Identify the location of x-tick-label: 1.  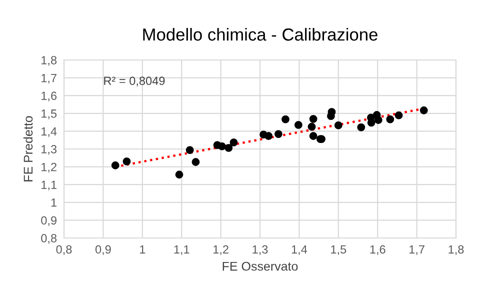
(143, 249).